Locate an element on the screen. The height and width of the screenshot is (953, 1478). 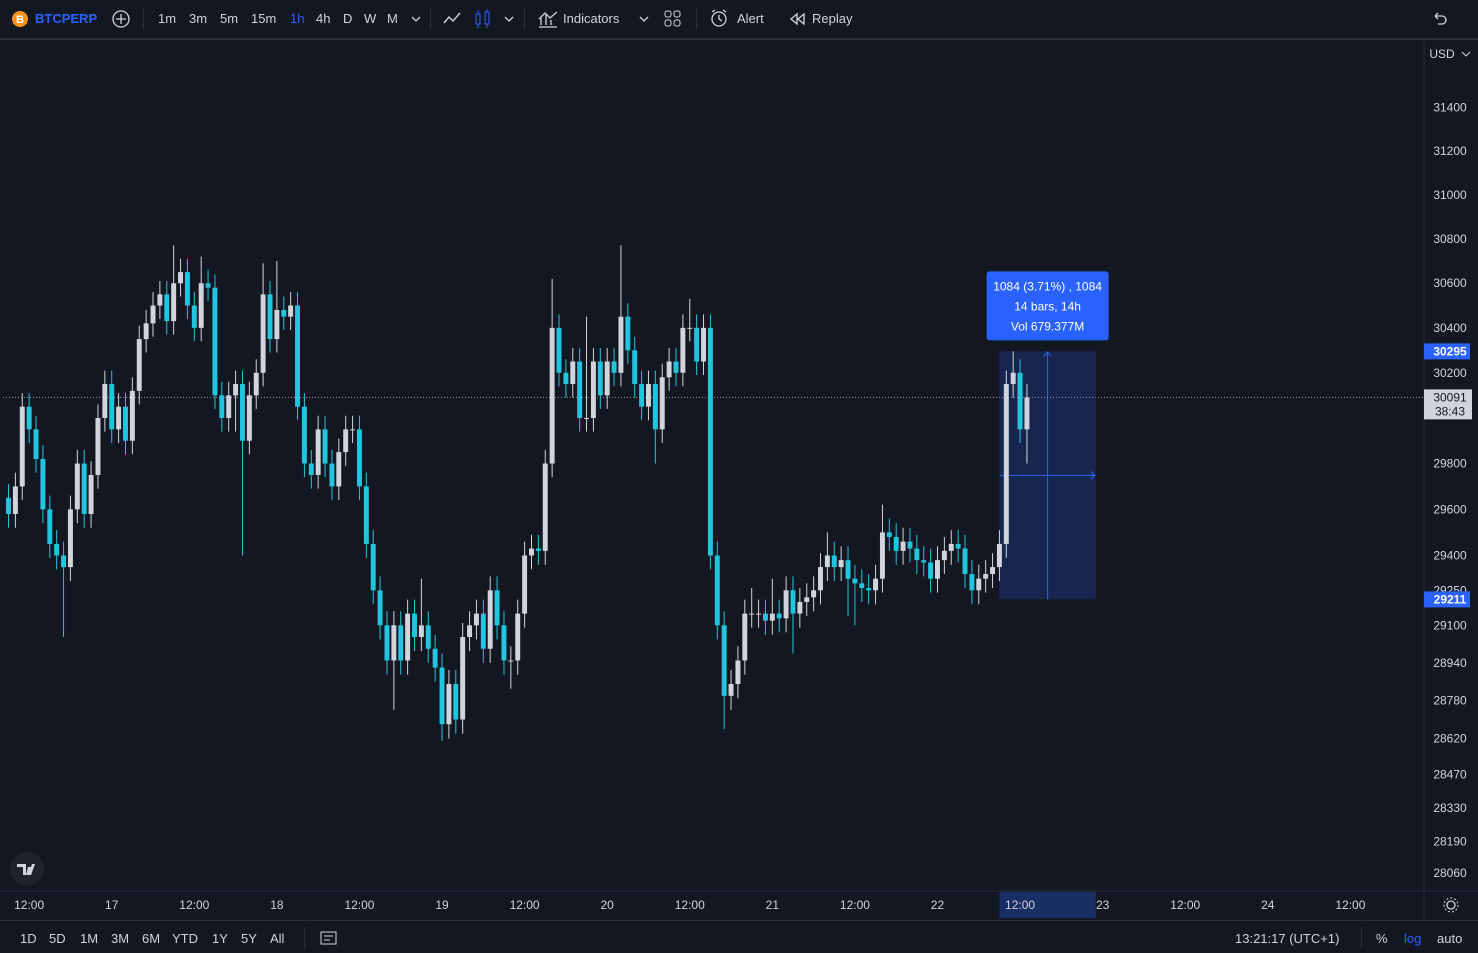
range-button: All is located at coordinates (277, 938).